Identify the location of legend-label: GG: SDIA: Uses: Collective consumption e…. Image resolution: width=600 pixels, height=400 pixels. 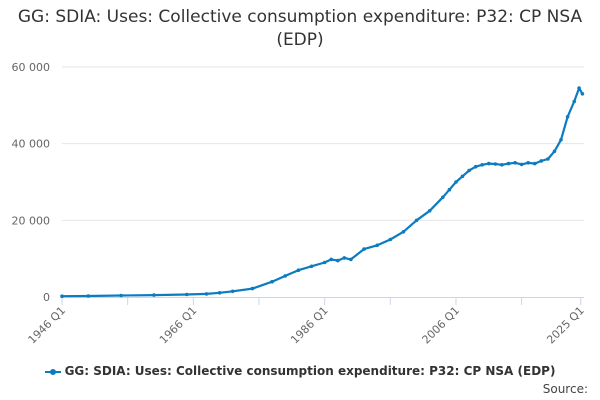
(310, 371).